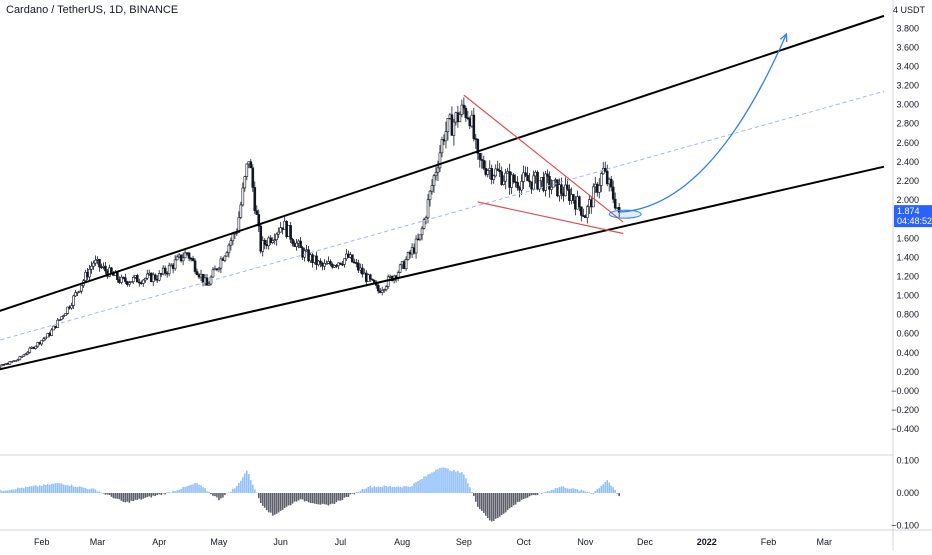 This screenshot has width=932, height=555. What do you see at coordinates (92, 10) in the screenshot?
I see `symbol-title: Cardano / TetherUS, 1D, BINANCE` at bounding box center [92, 10].